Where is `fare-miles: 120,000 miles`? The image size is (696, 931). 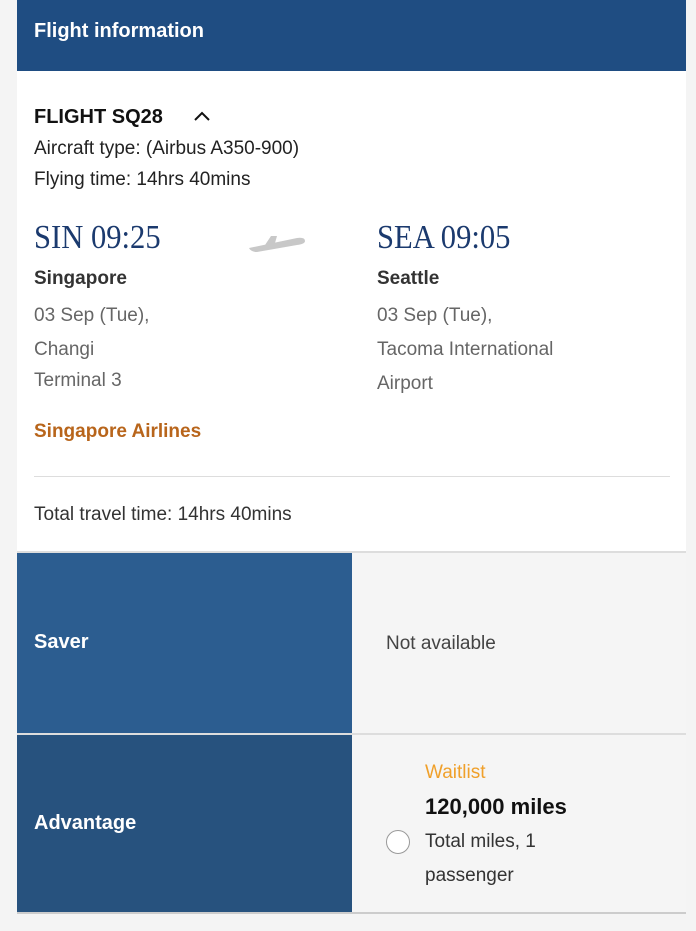
fare-miles: 120,000 miles is located at coordinates (496, 806).